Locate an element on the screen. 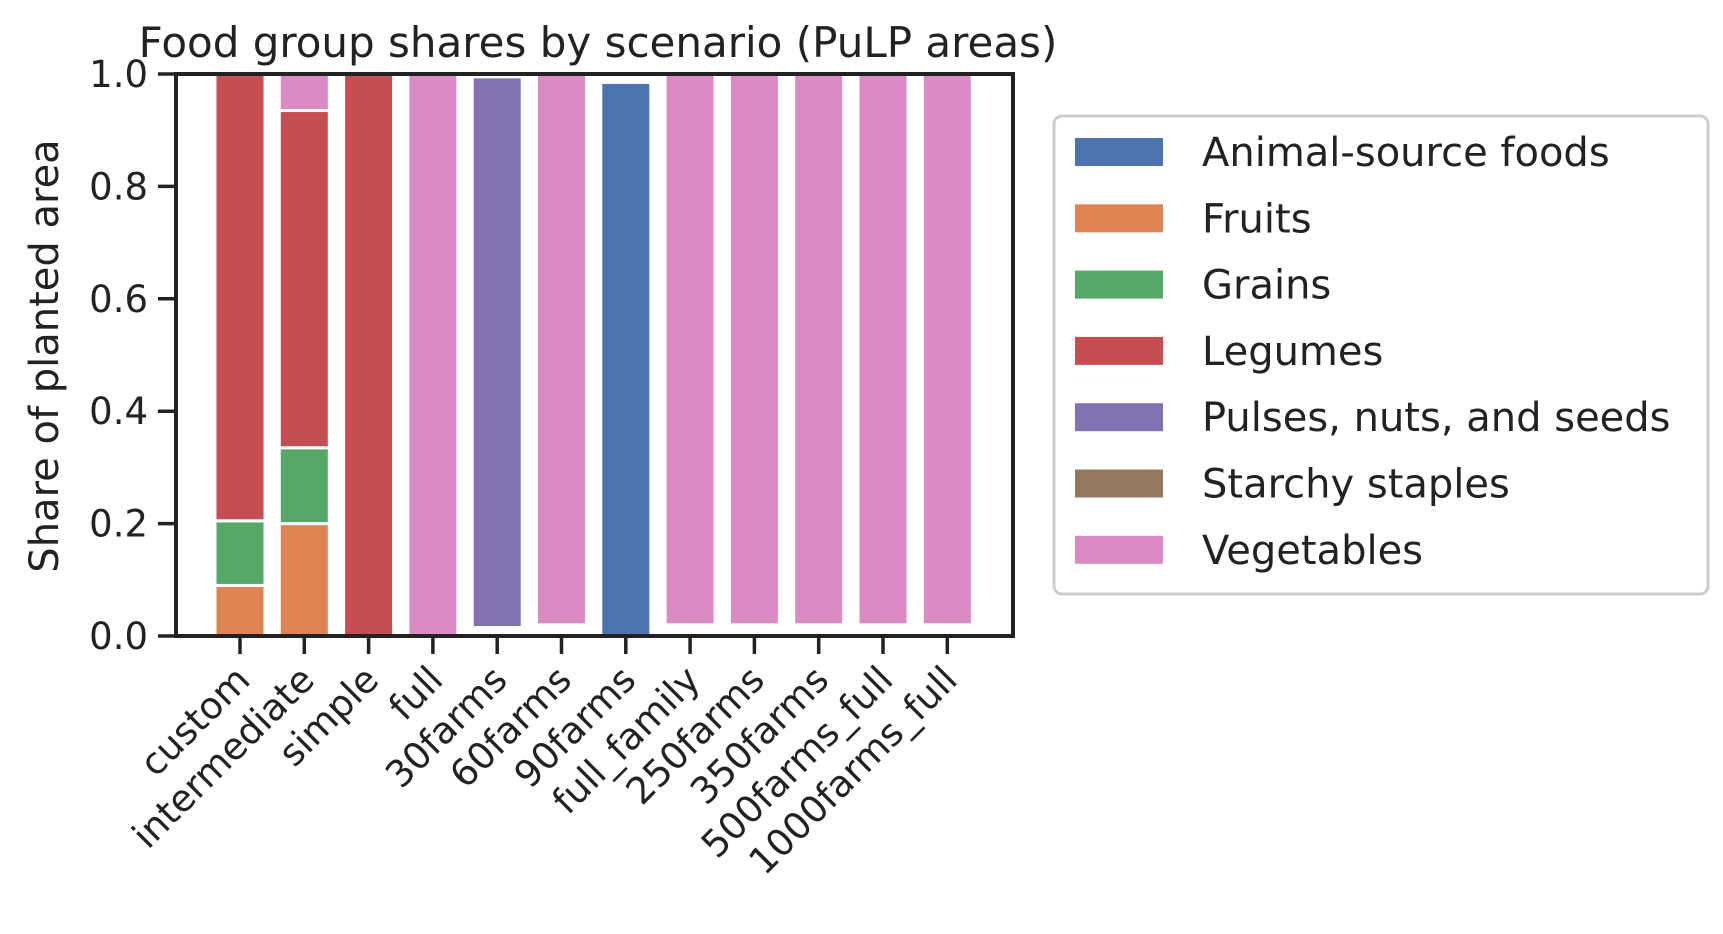 Image resolution: width=1723 pixels, height=934 pixels. bar-250farms-vegetables is located at coordinates (754, 349).